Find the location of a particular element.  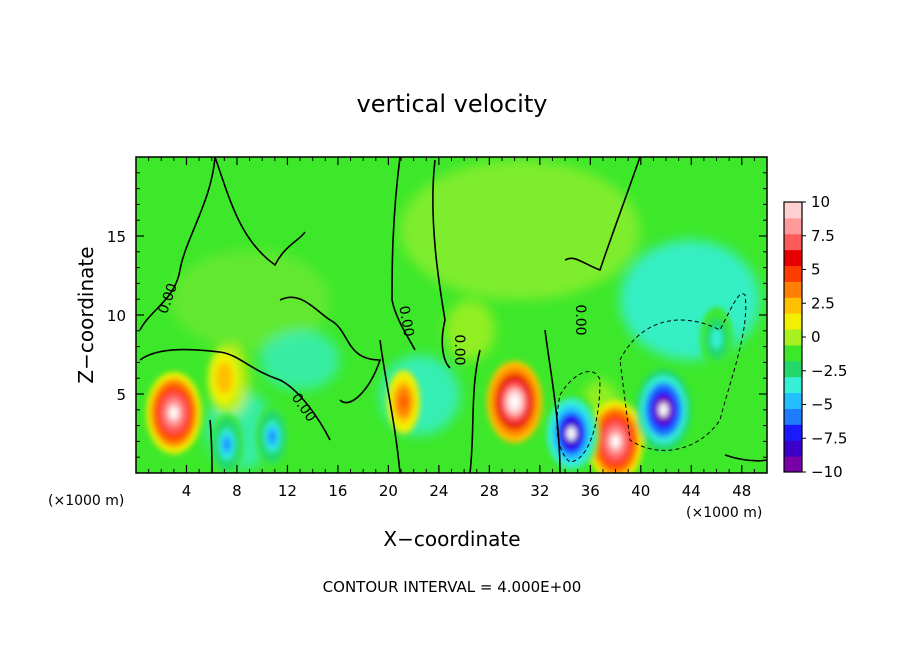

x-axis-unit-right: (×1000 m) is located at coordinates (724, 513).